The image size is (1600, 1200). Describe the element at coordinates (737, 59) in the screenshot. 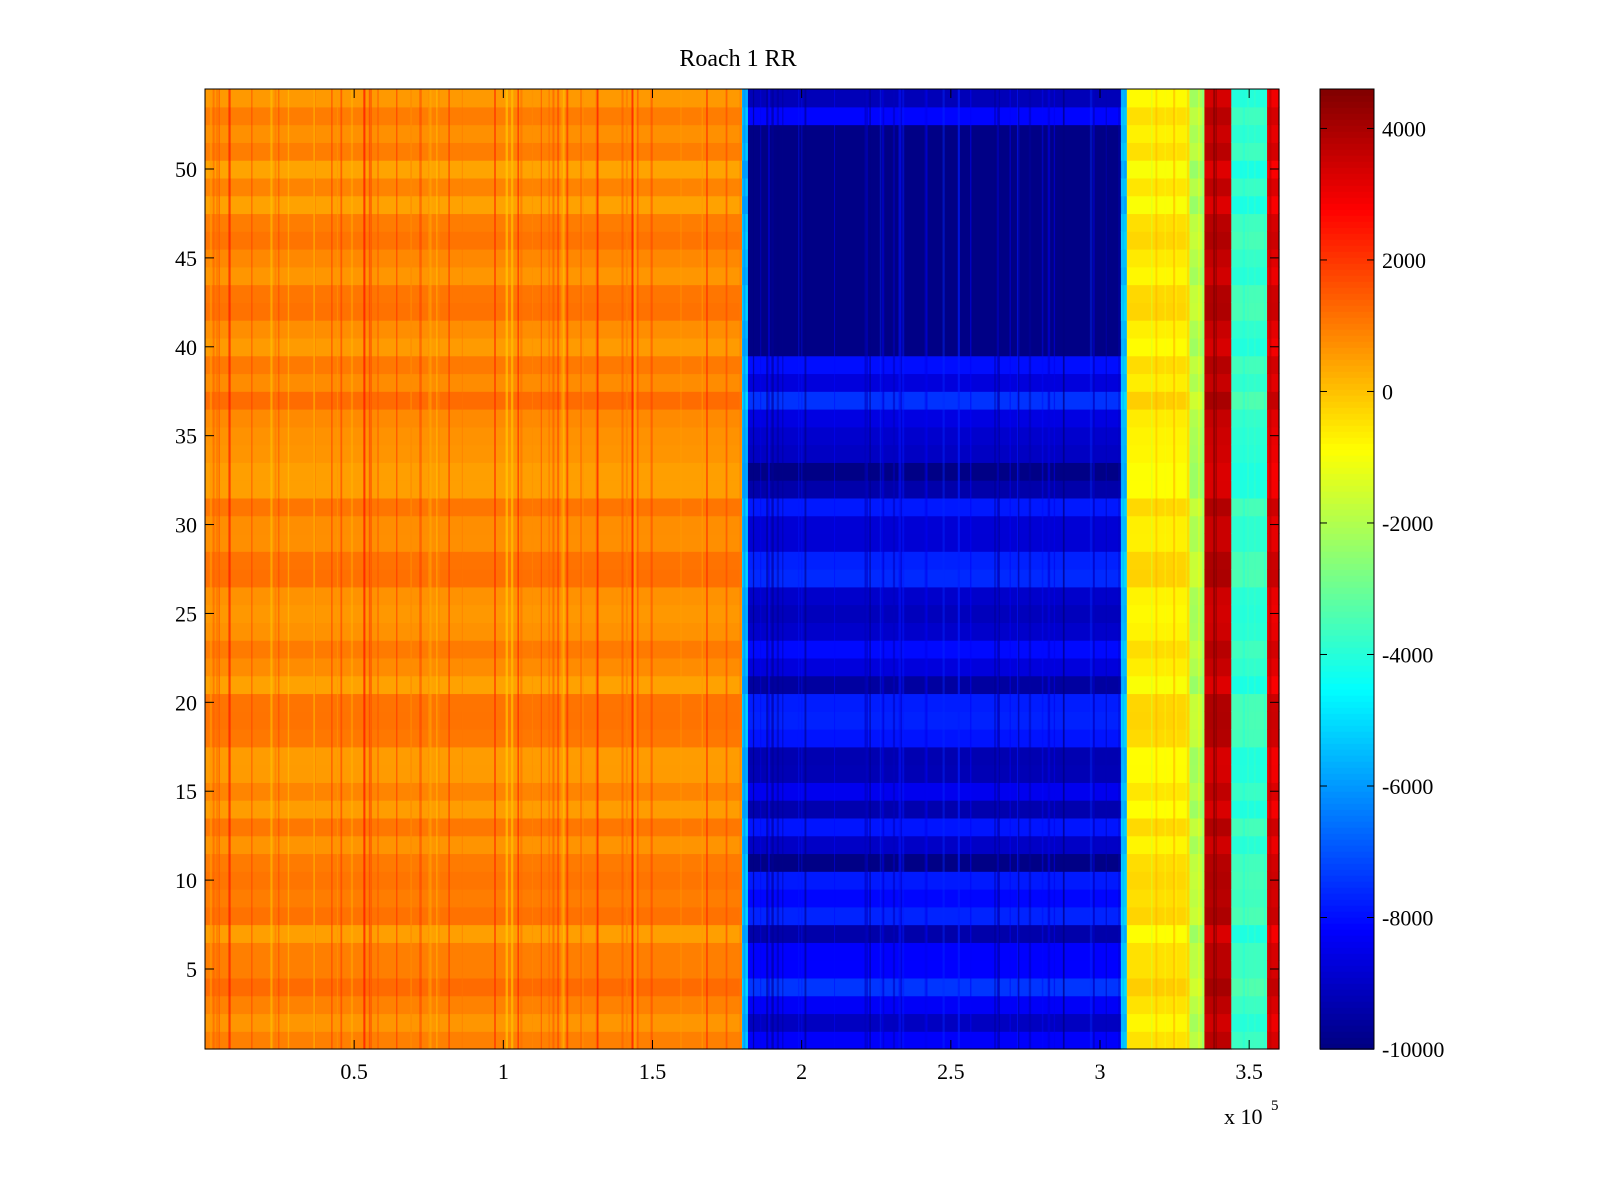

I see `chart-title: Roach 1 RR` at that location.